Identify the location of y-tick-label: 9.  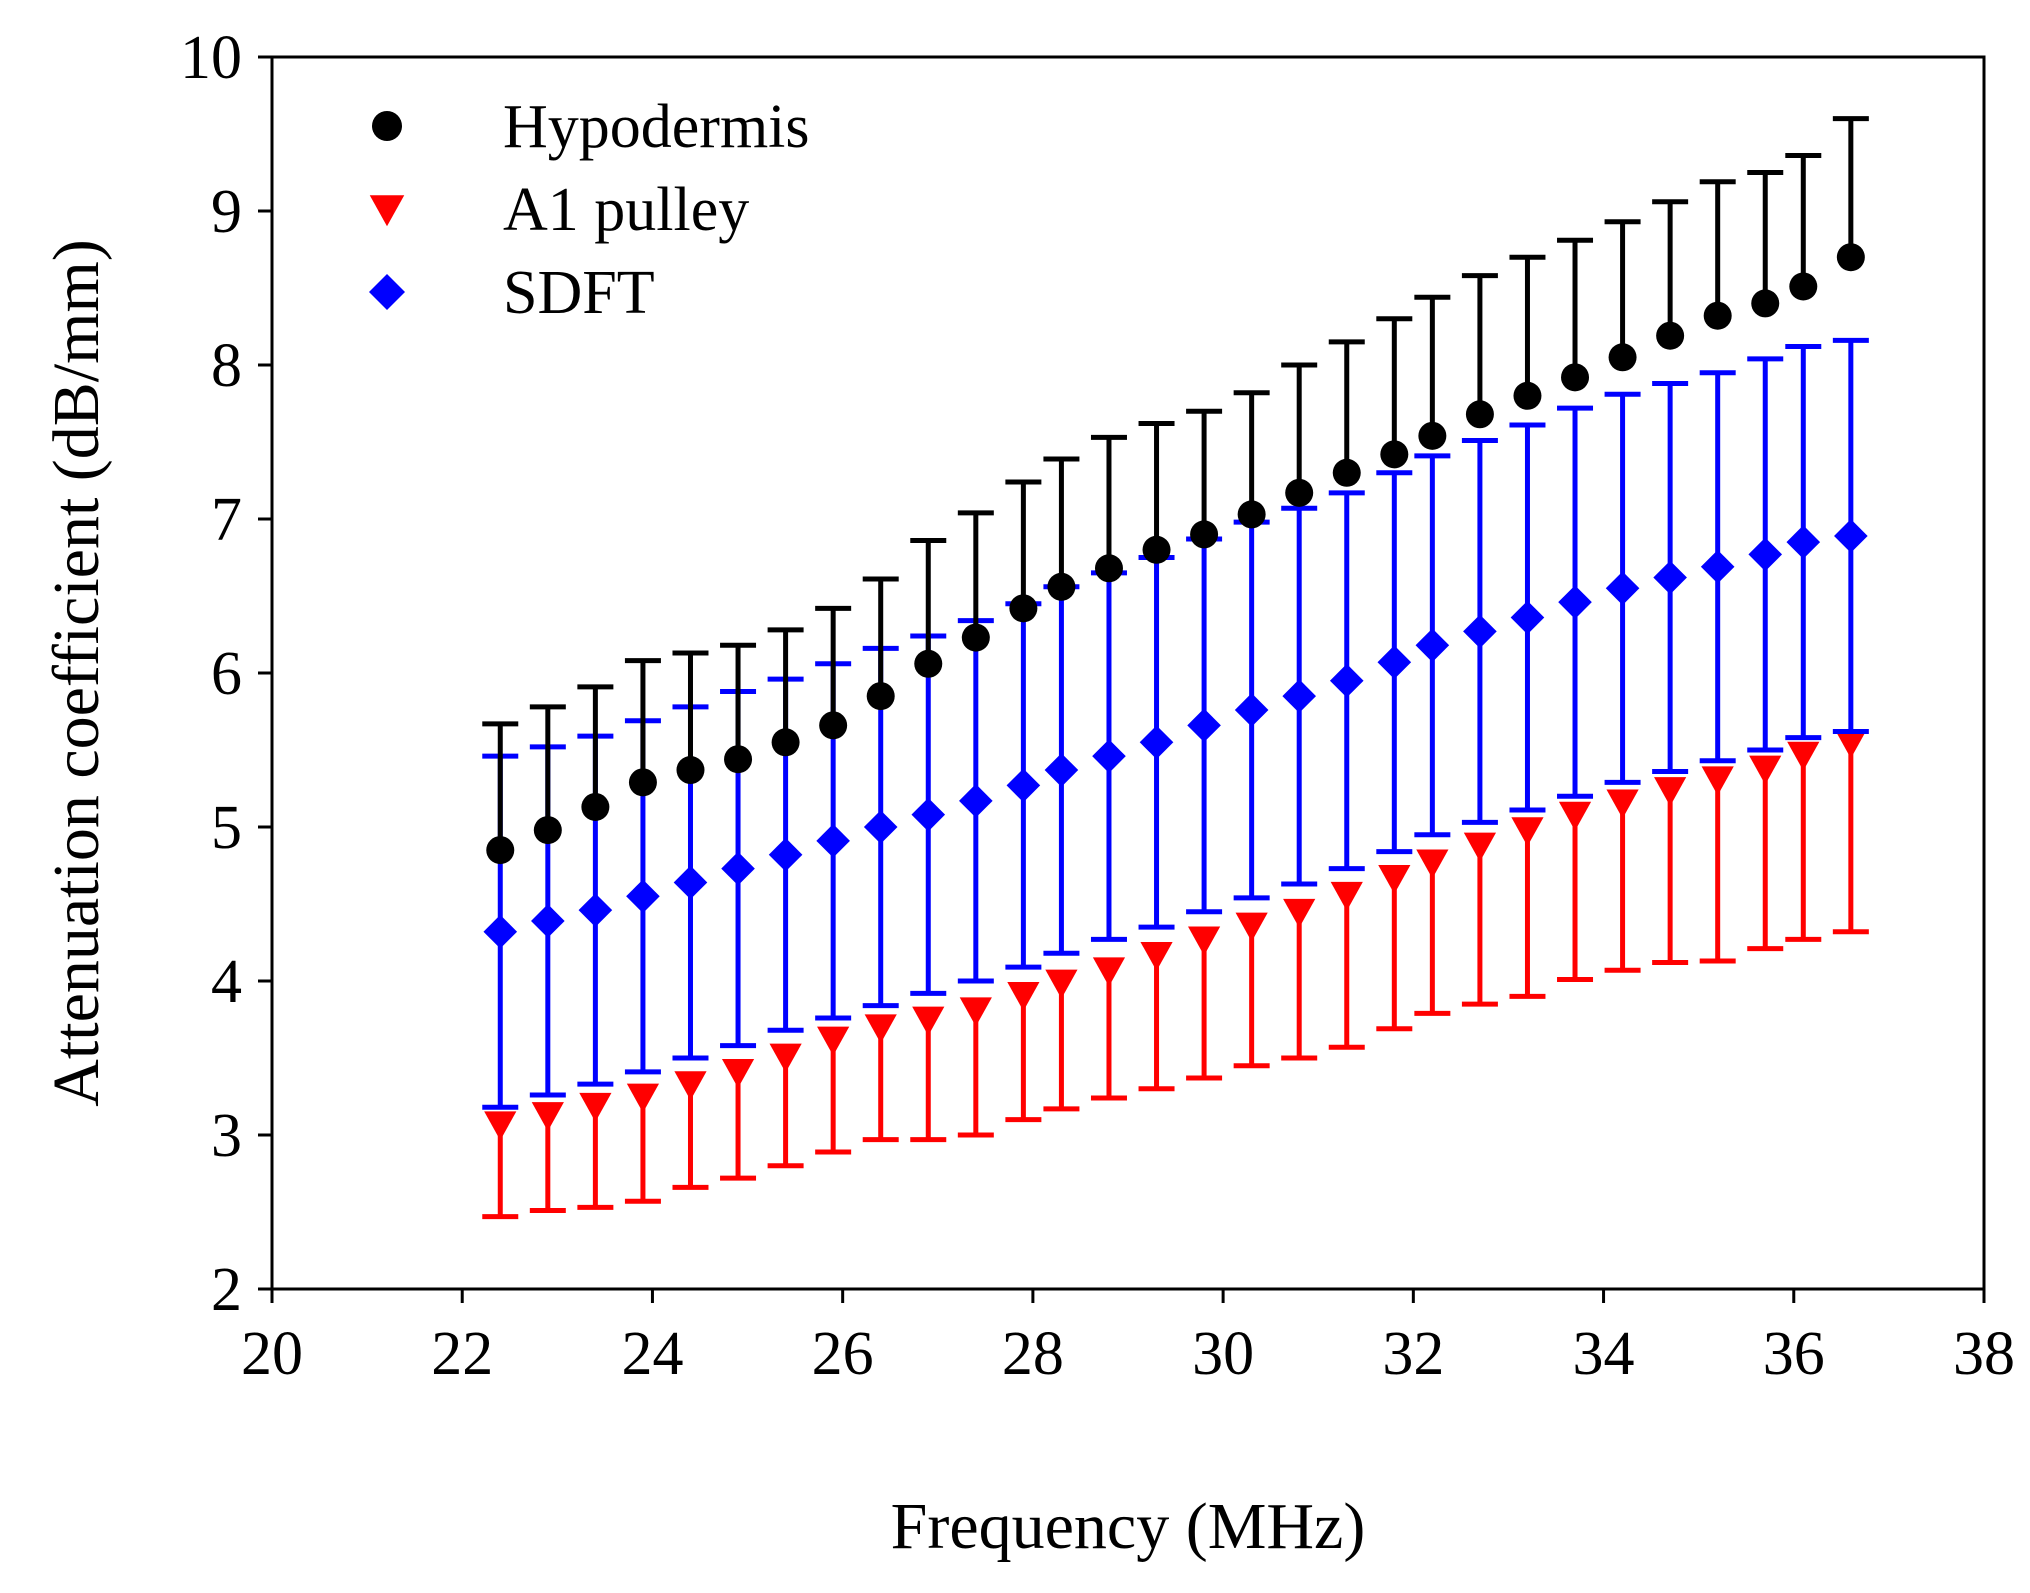
(226, 212).